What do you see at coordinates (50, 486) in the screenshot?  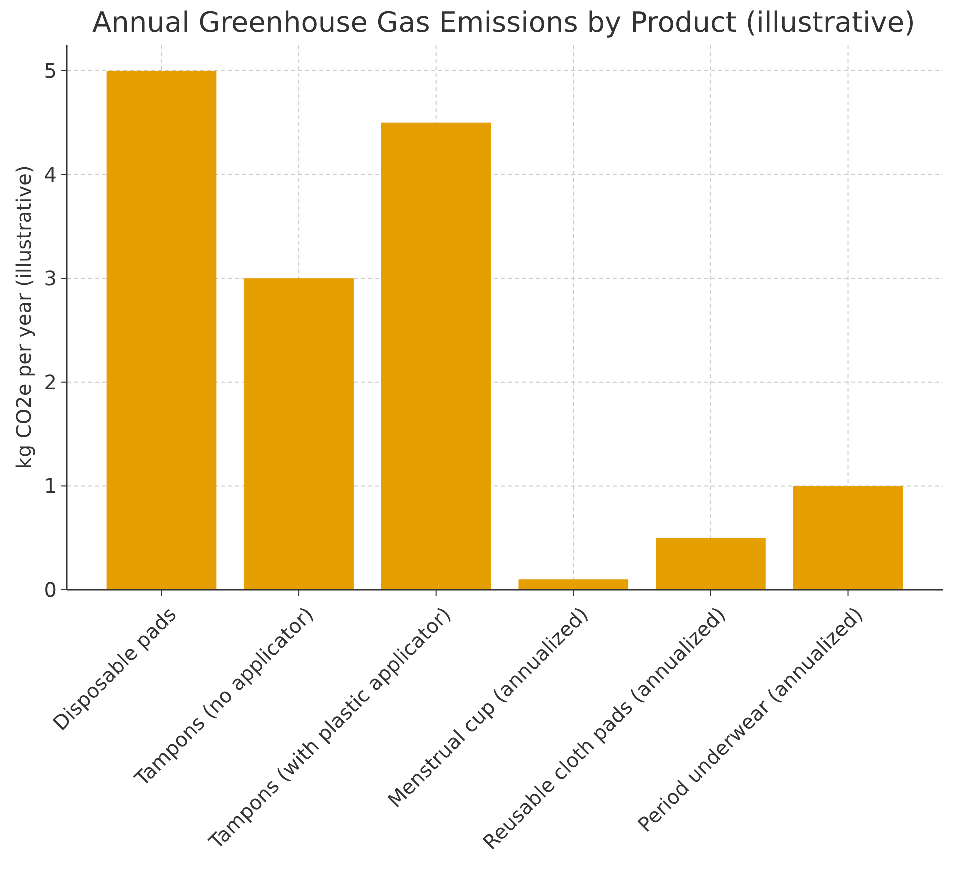 I see `y-tick-label: 1` at bounding box center [50, 486].